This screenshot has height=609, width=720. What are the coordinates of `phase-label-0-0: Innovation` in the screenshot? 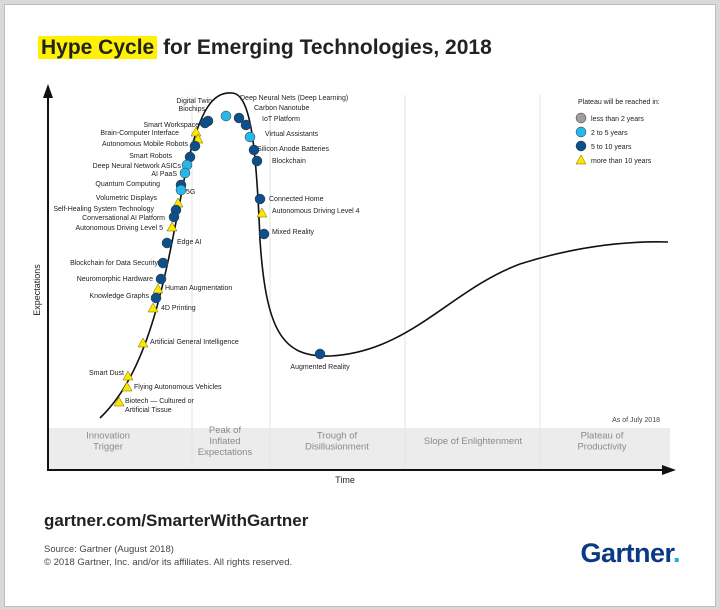 It's located at (108, 436).